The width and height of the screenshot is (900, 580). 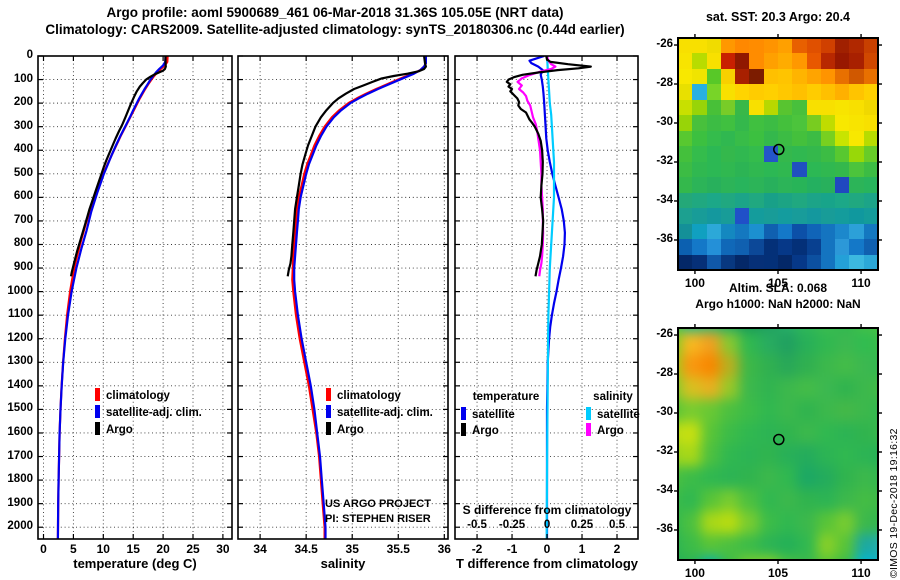 I want to click on tick-label: 400, so click(x=23, y=149).